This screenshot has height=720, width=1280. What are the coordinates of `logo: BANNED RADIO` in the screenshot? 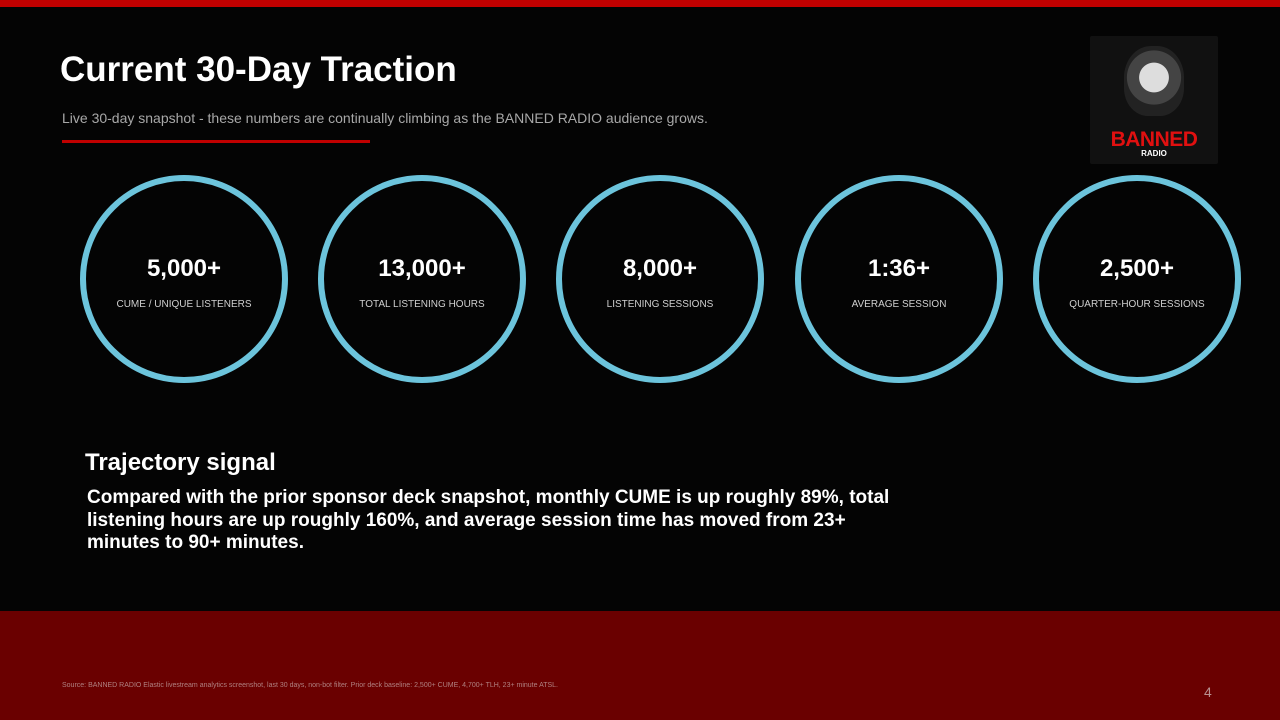 It's located at (1154, 100).